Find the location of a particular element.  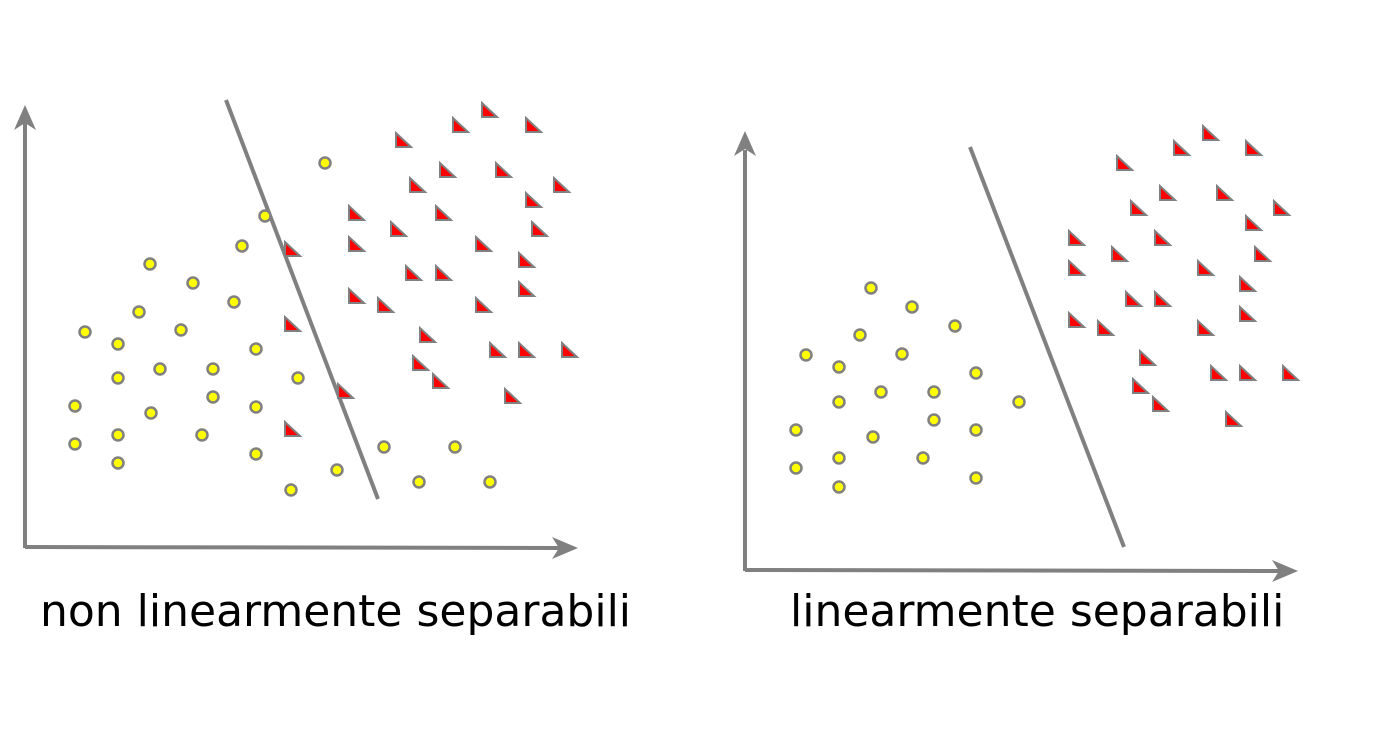

x-axis-arrow-left is located at coordinates (565, 548).